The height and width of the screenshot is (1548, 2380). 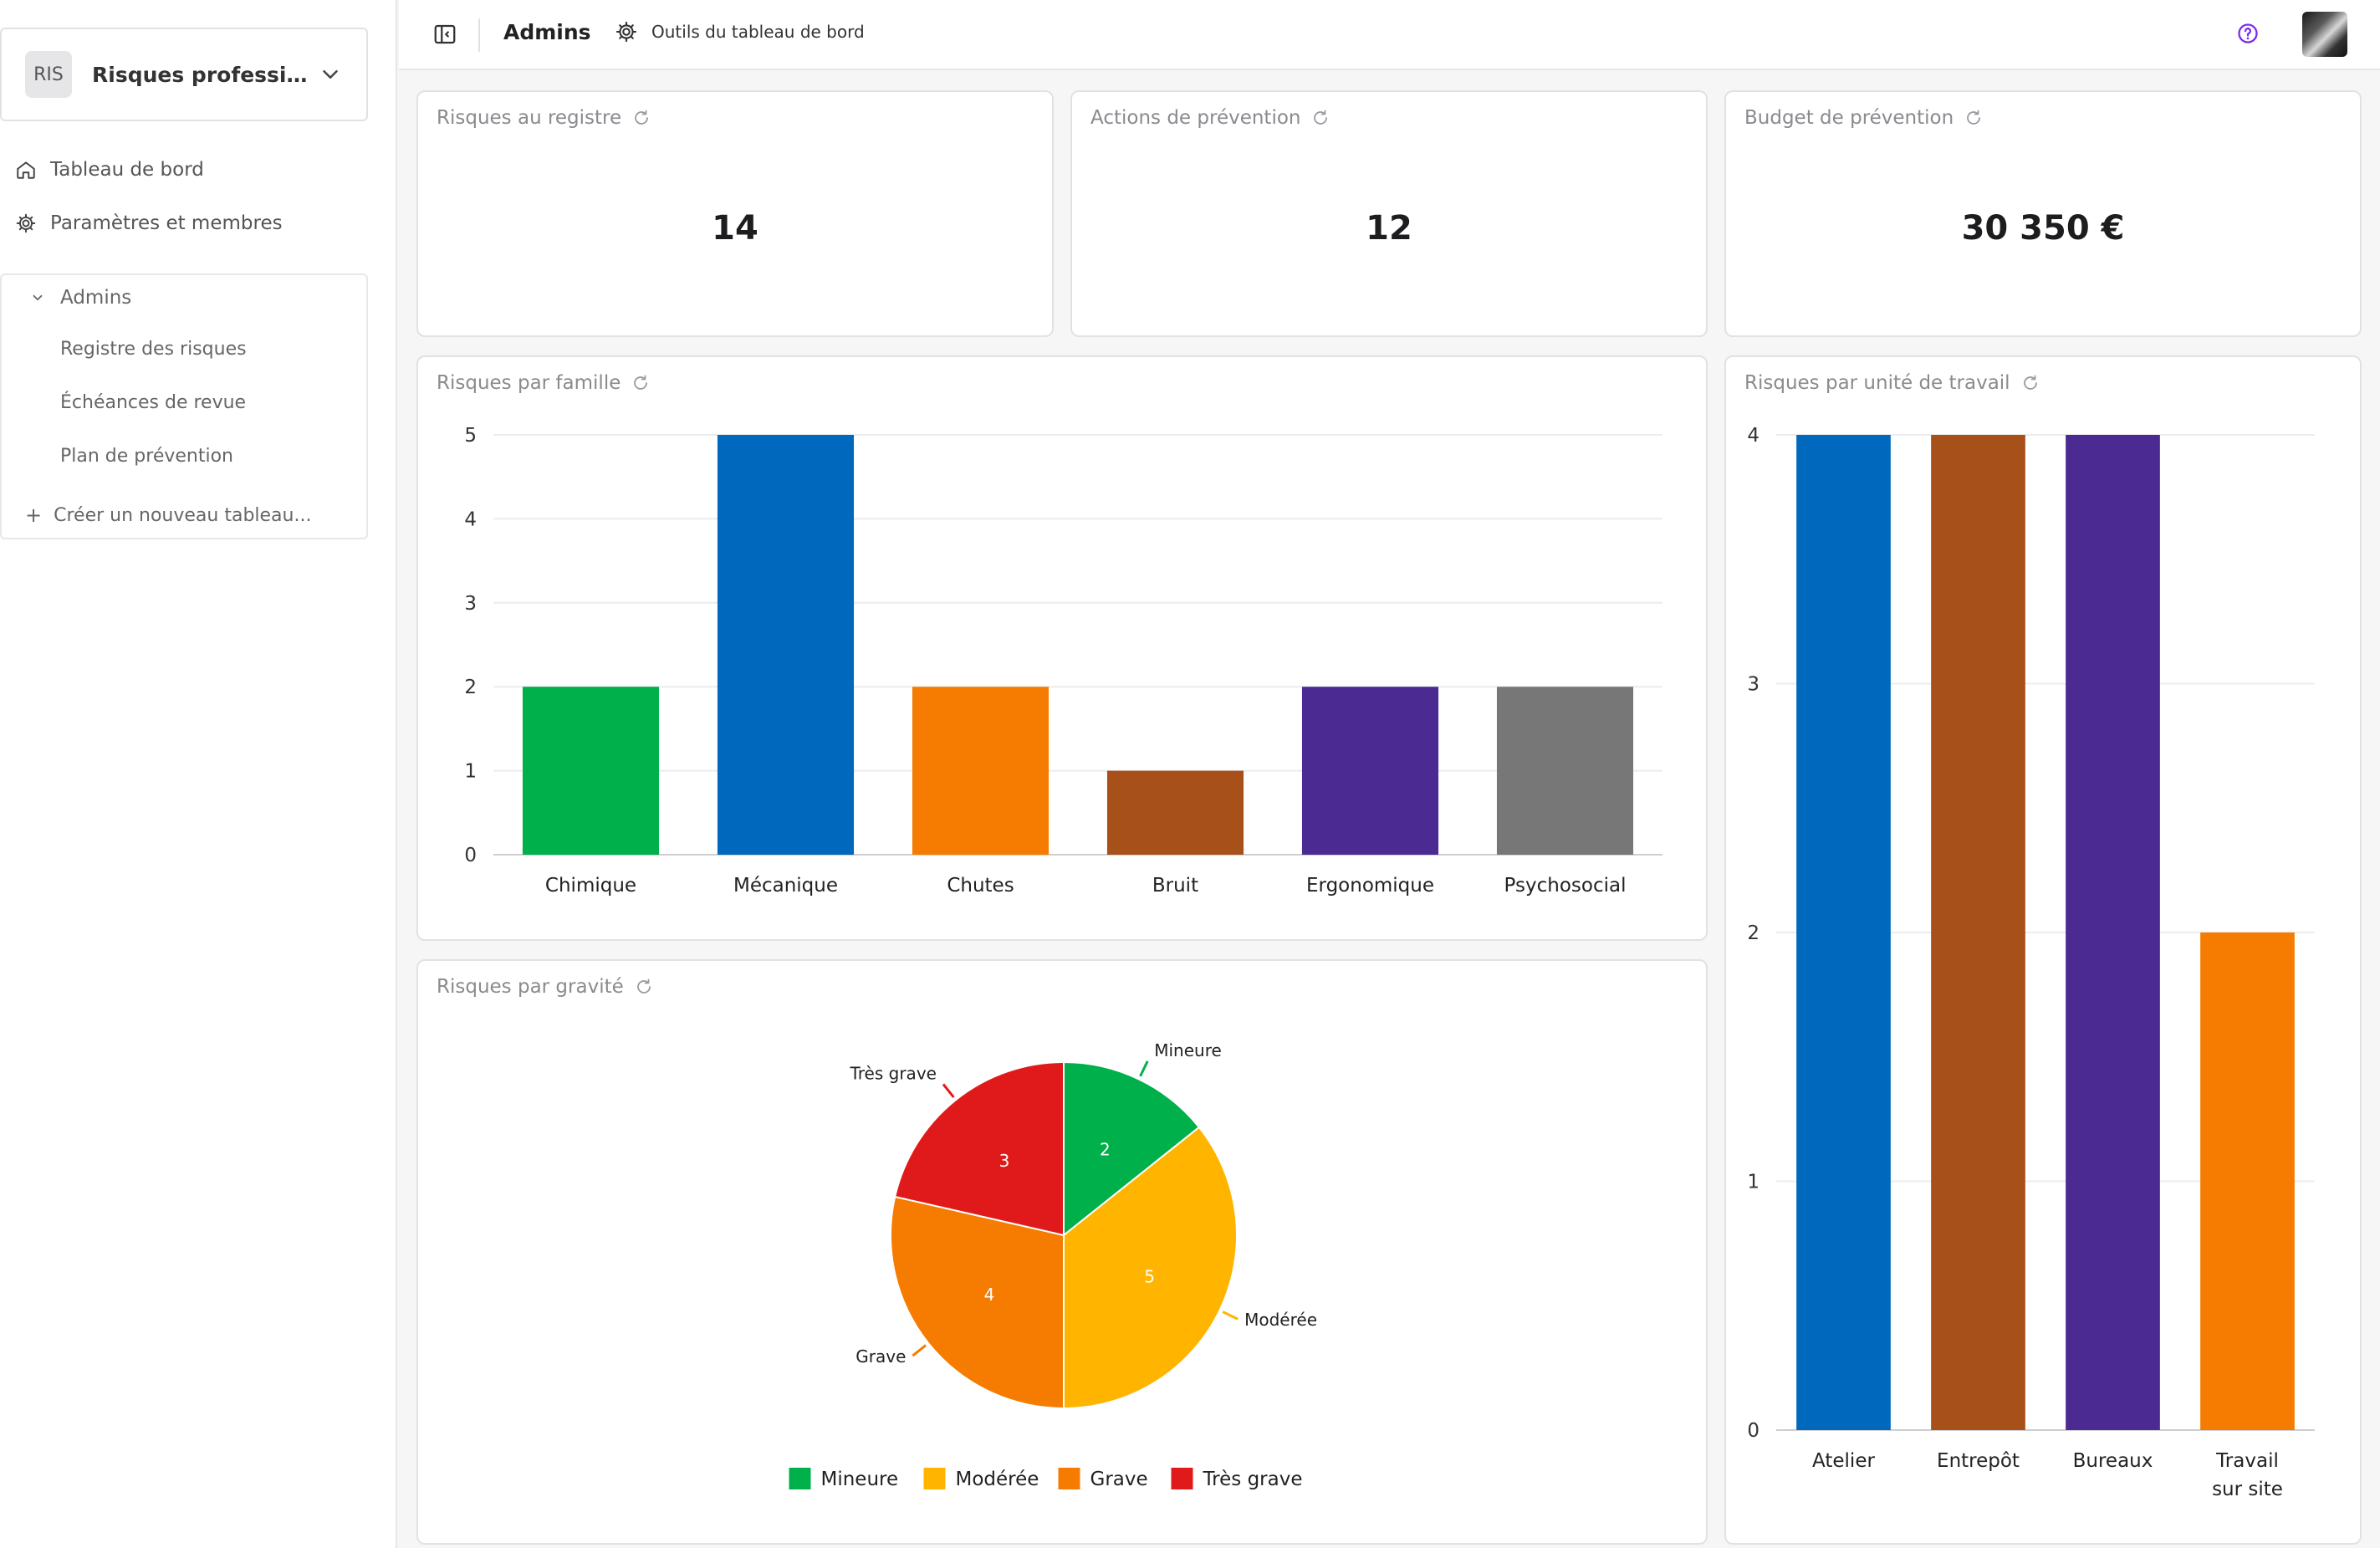 What do you see at coordinates (1119, 1479) in the screenshot?
I see `legend-label: Grave` at bounding box center [1119, 1479].